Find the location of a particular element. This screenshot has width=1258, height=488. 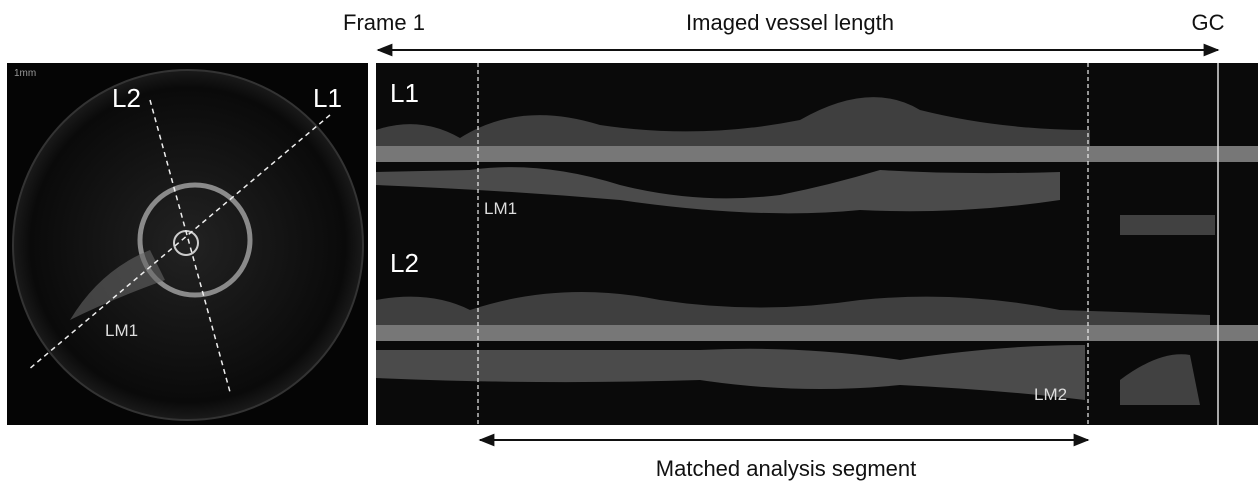

l2-upper-tissue is located at coordinates (793, 308).